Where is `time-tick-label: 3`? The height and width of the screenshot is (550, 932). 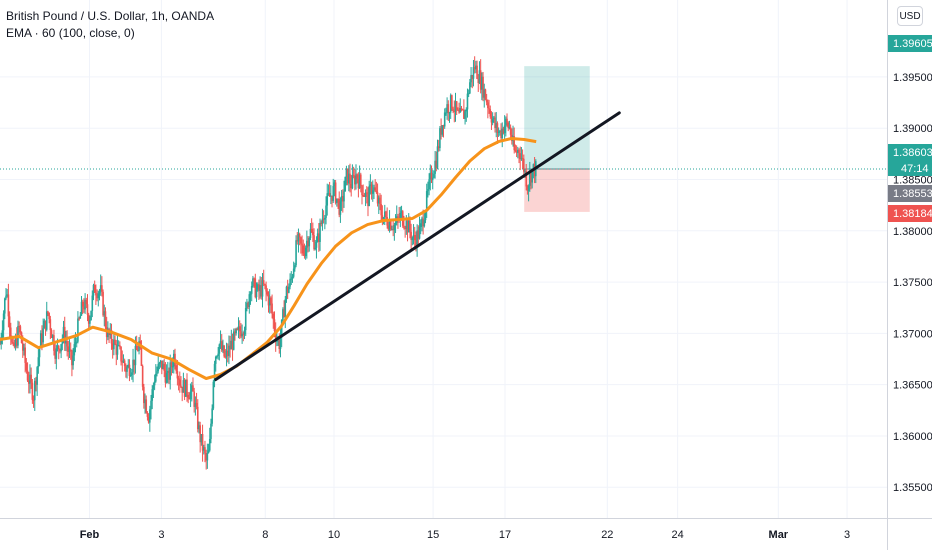 time-tick-label: 3 is located at coordinates (847, 535).